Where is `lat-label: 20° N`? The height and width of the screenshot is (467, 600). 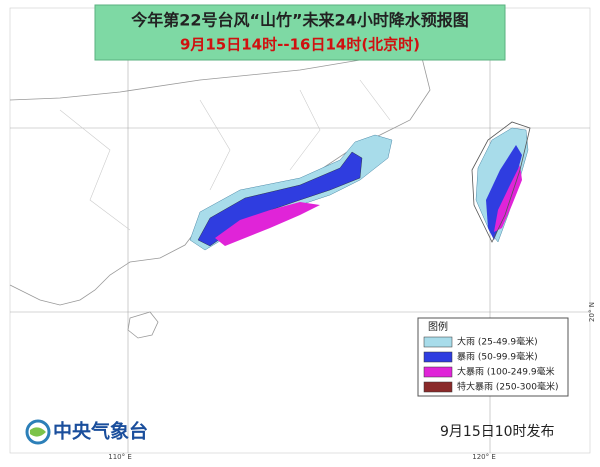 lat-label: 20° N is located at coordinates (592, 312).